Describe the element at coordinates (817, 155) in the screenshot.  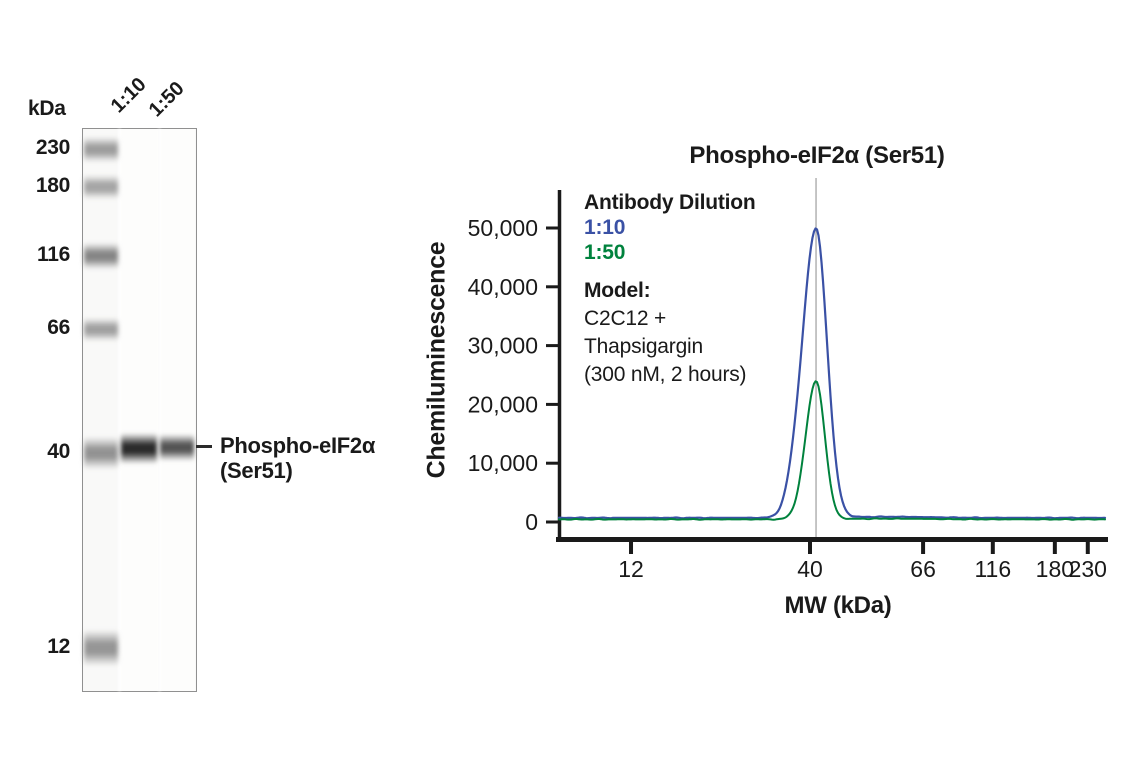
I see `chart-title: Phospho-eIF2α (Ser51)` at that location.